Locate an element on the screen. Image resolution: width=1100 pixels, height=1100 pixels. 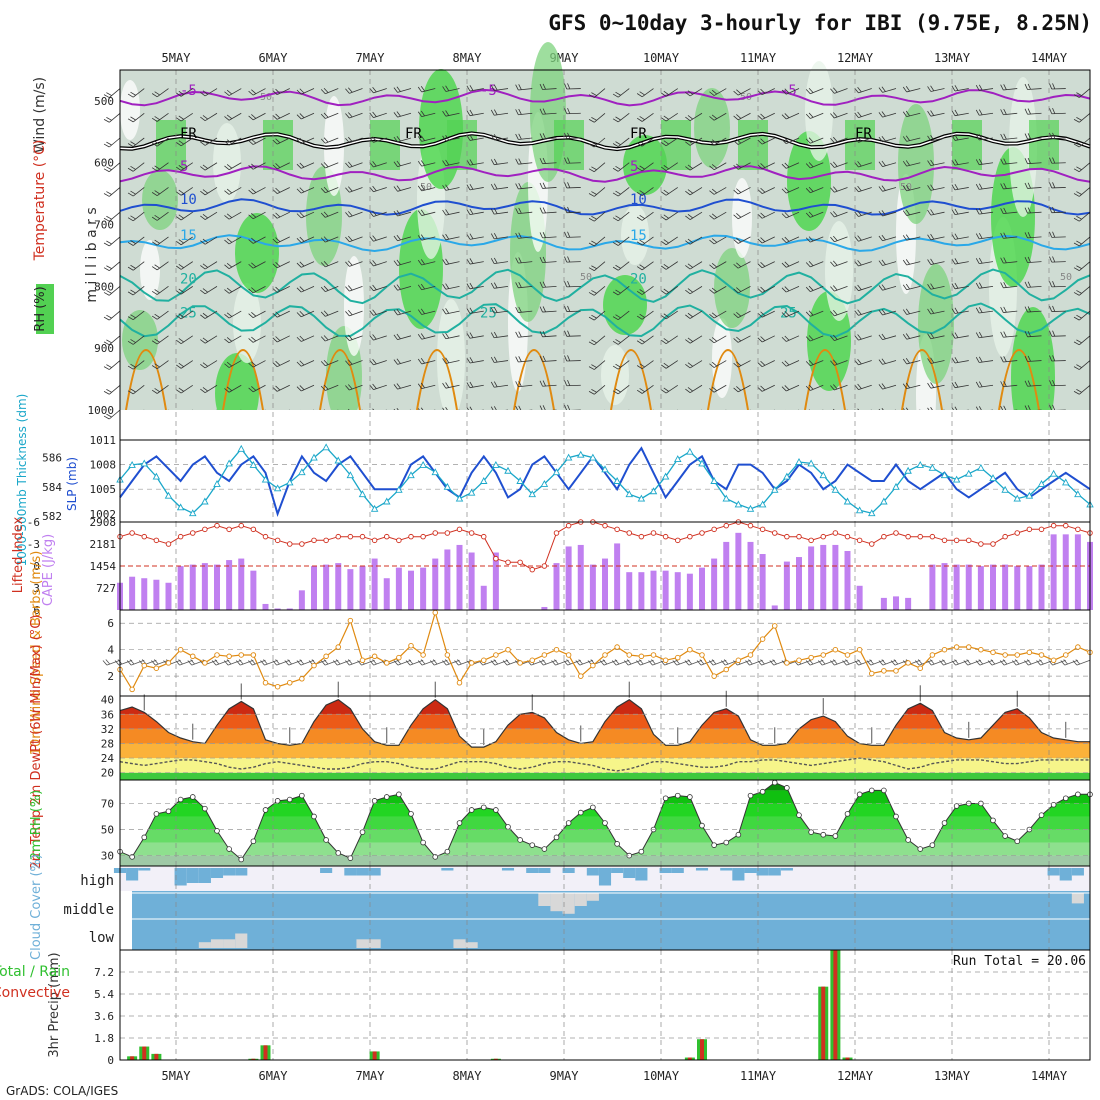
temperature-contour-label: 10 is located at coordinates (188, 200).